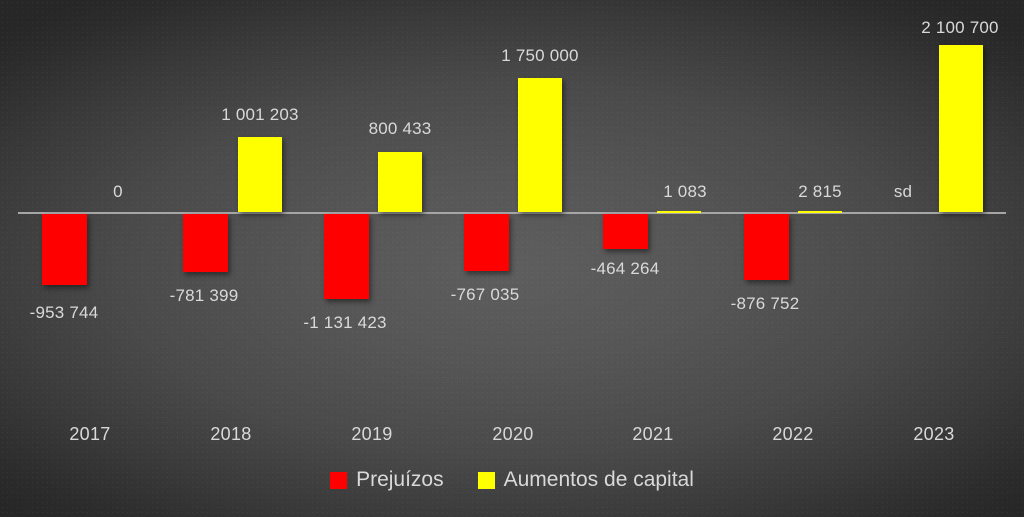 The image size is (1024, 517). I want to click on bar-prejuizos-2020, so click(486, 242).